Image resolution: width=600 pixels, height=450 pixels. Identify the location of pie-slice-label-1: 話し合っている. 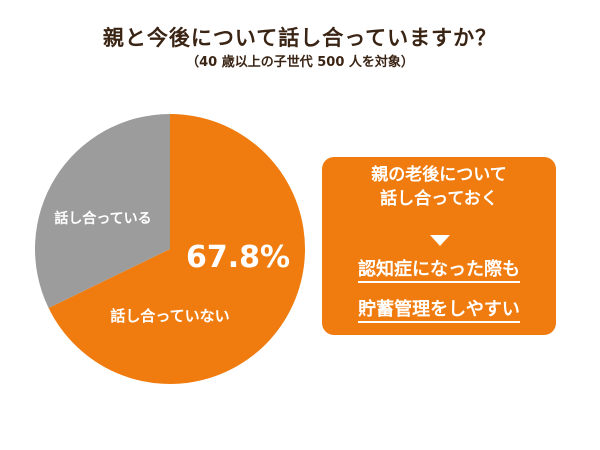
(102, 218).